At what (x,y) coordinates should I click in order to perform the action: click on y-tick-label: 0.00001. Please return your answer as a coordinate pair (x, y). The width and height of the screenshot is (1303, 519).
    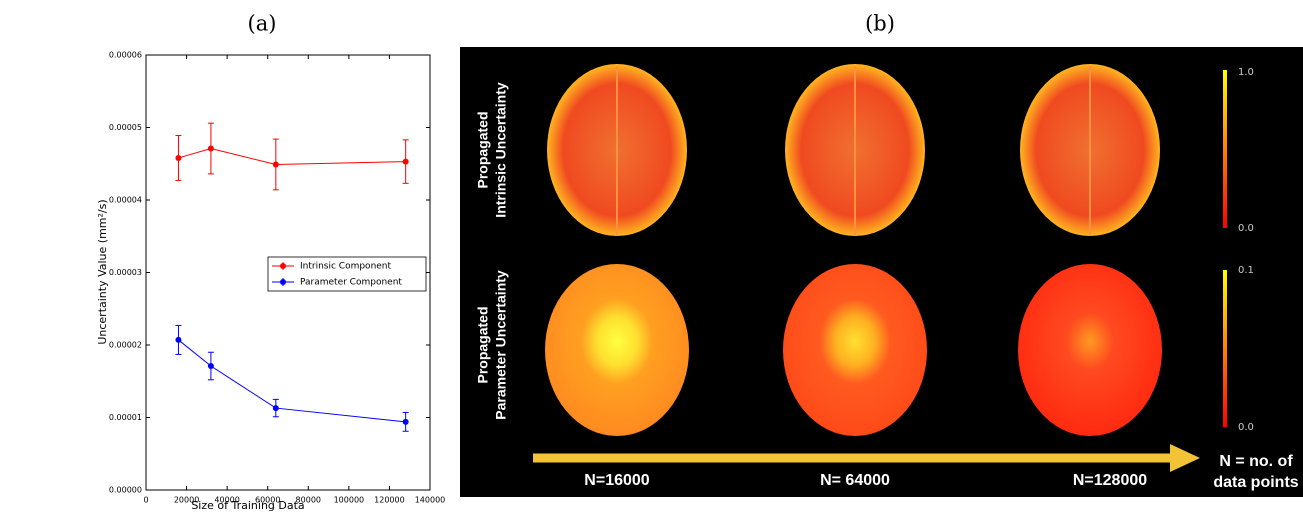
    Looking at the image, I should click on (125, 417).